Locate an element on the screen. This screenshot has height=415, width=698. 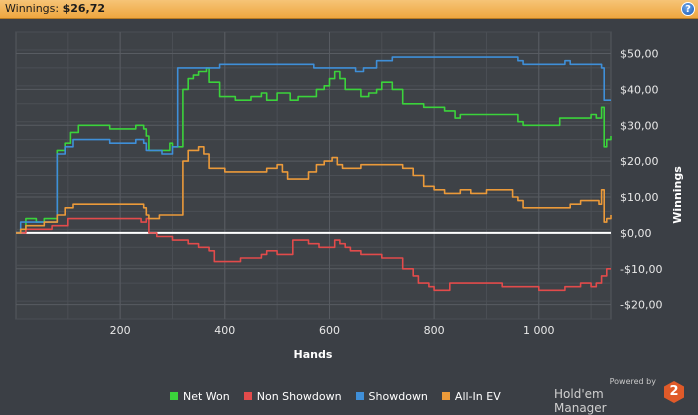
x-tick-label: 800 is located at coordinates (434, 330).